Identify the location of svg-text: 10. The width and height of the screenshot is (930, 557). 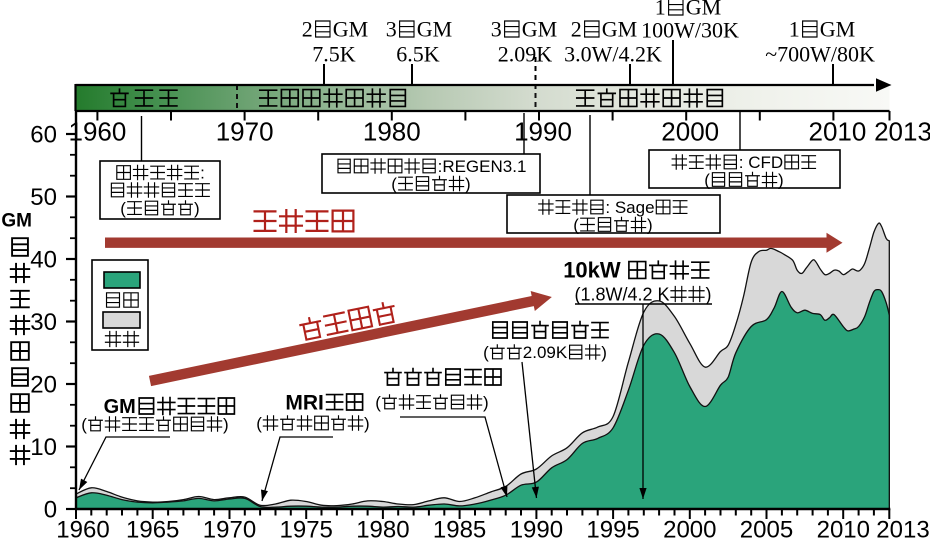
(43, 447).